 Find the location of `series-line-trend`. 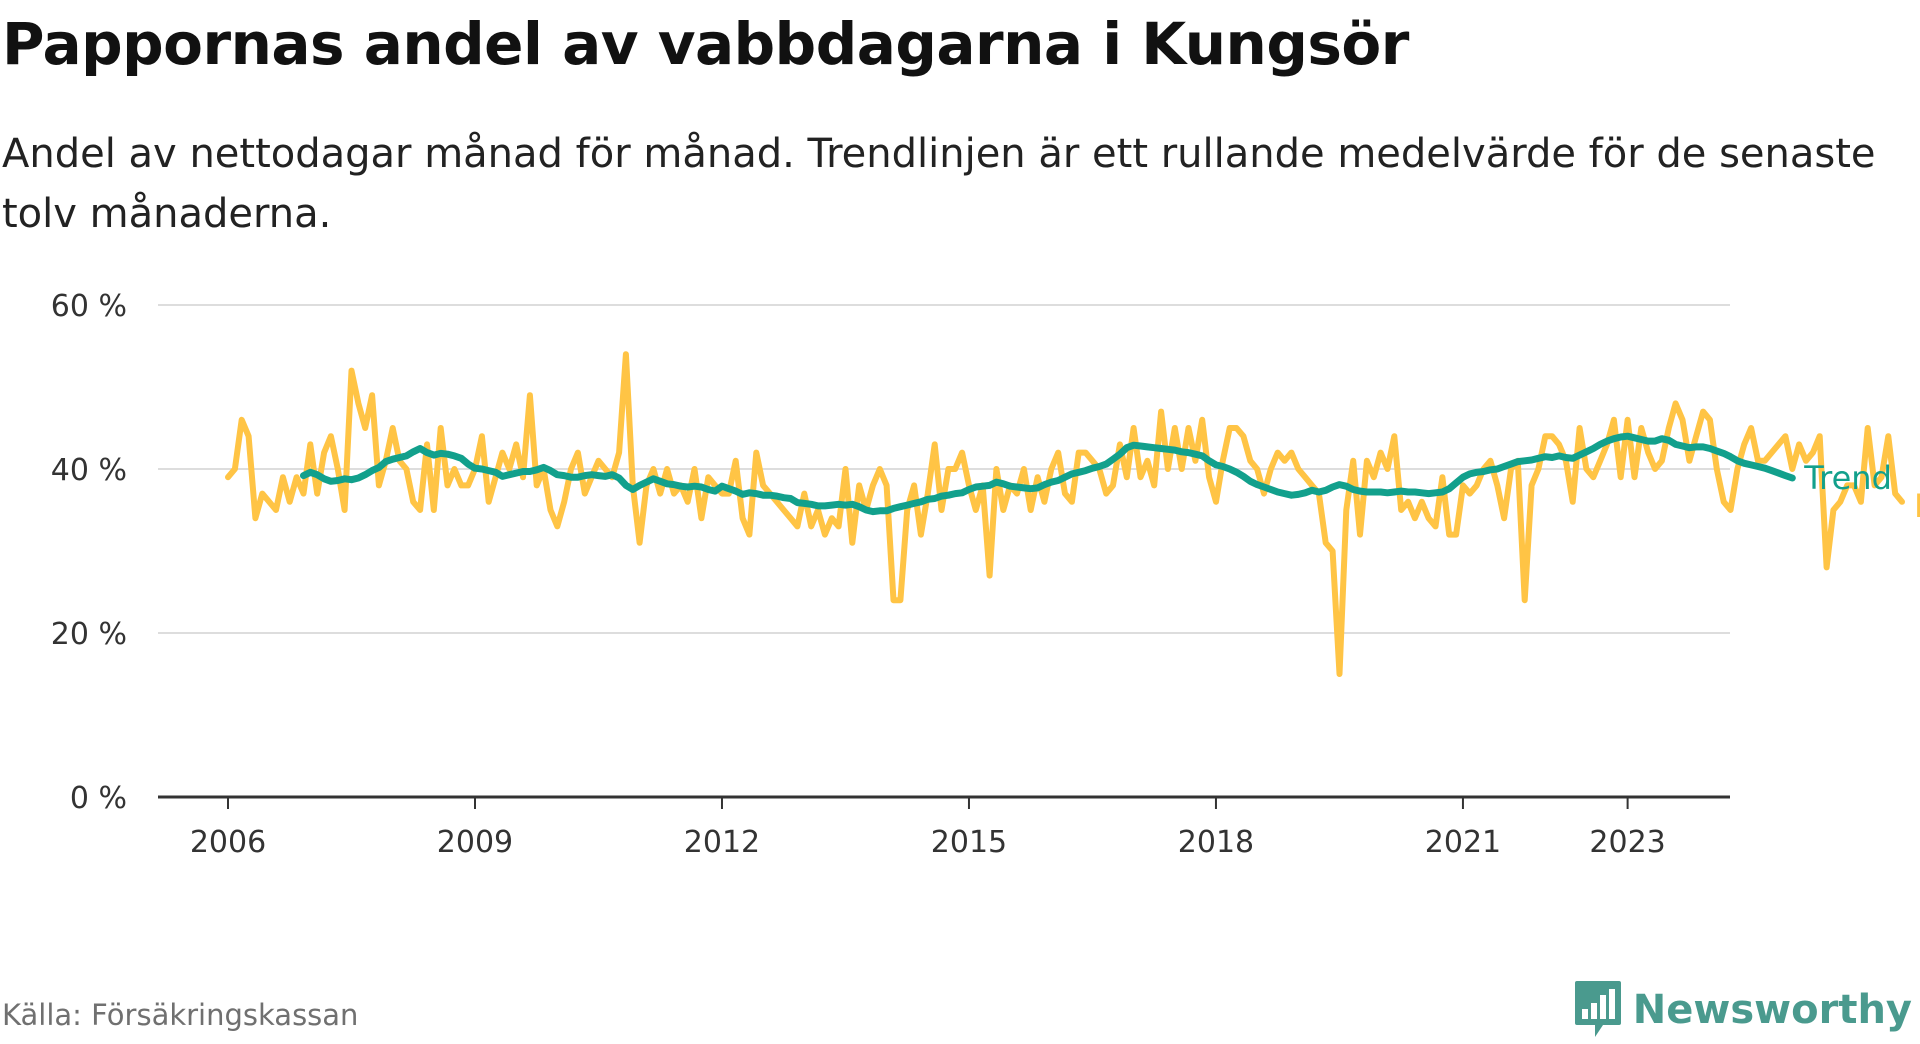

series-line-trend is located at coordinates (1048, 474).